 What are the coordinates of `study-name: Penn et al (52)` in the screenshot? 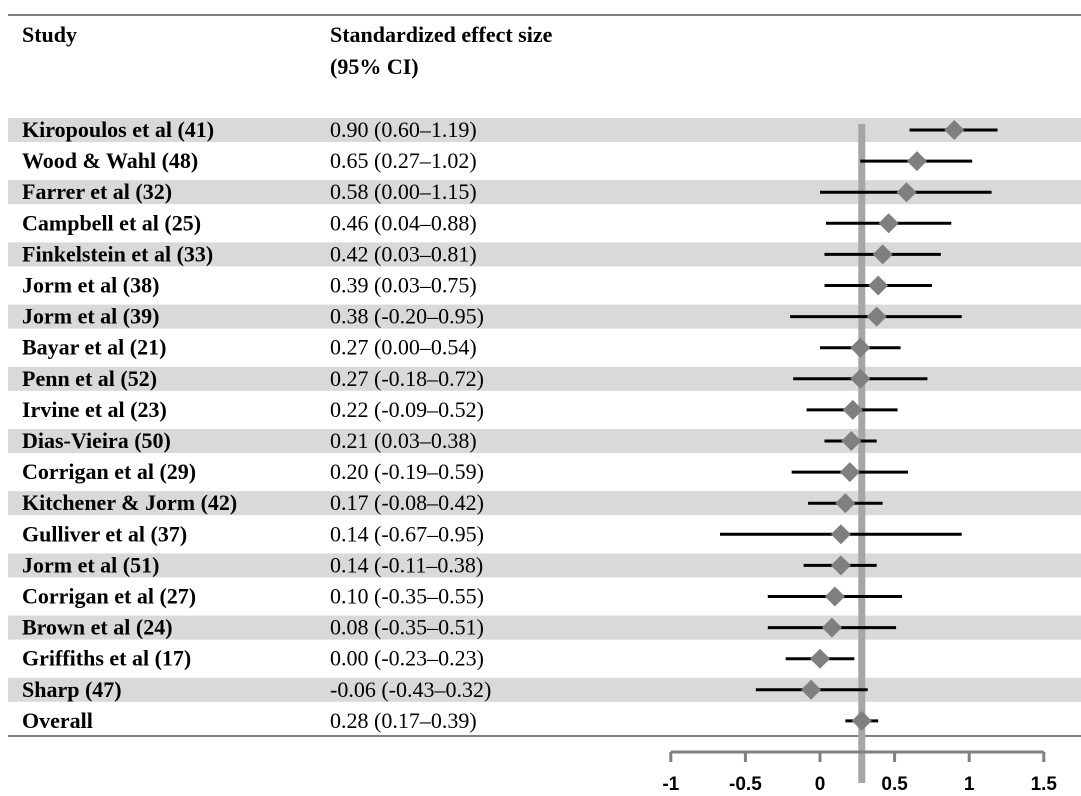 It's located at (89, 378).